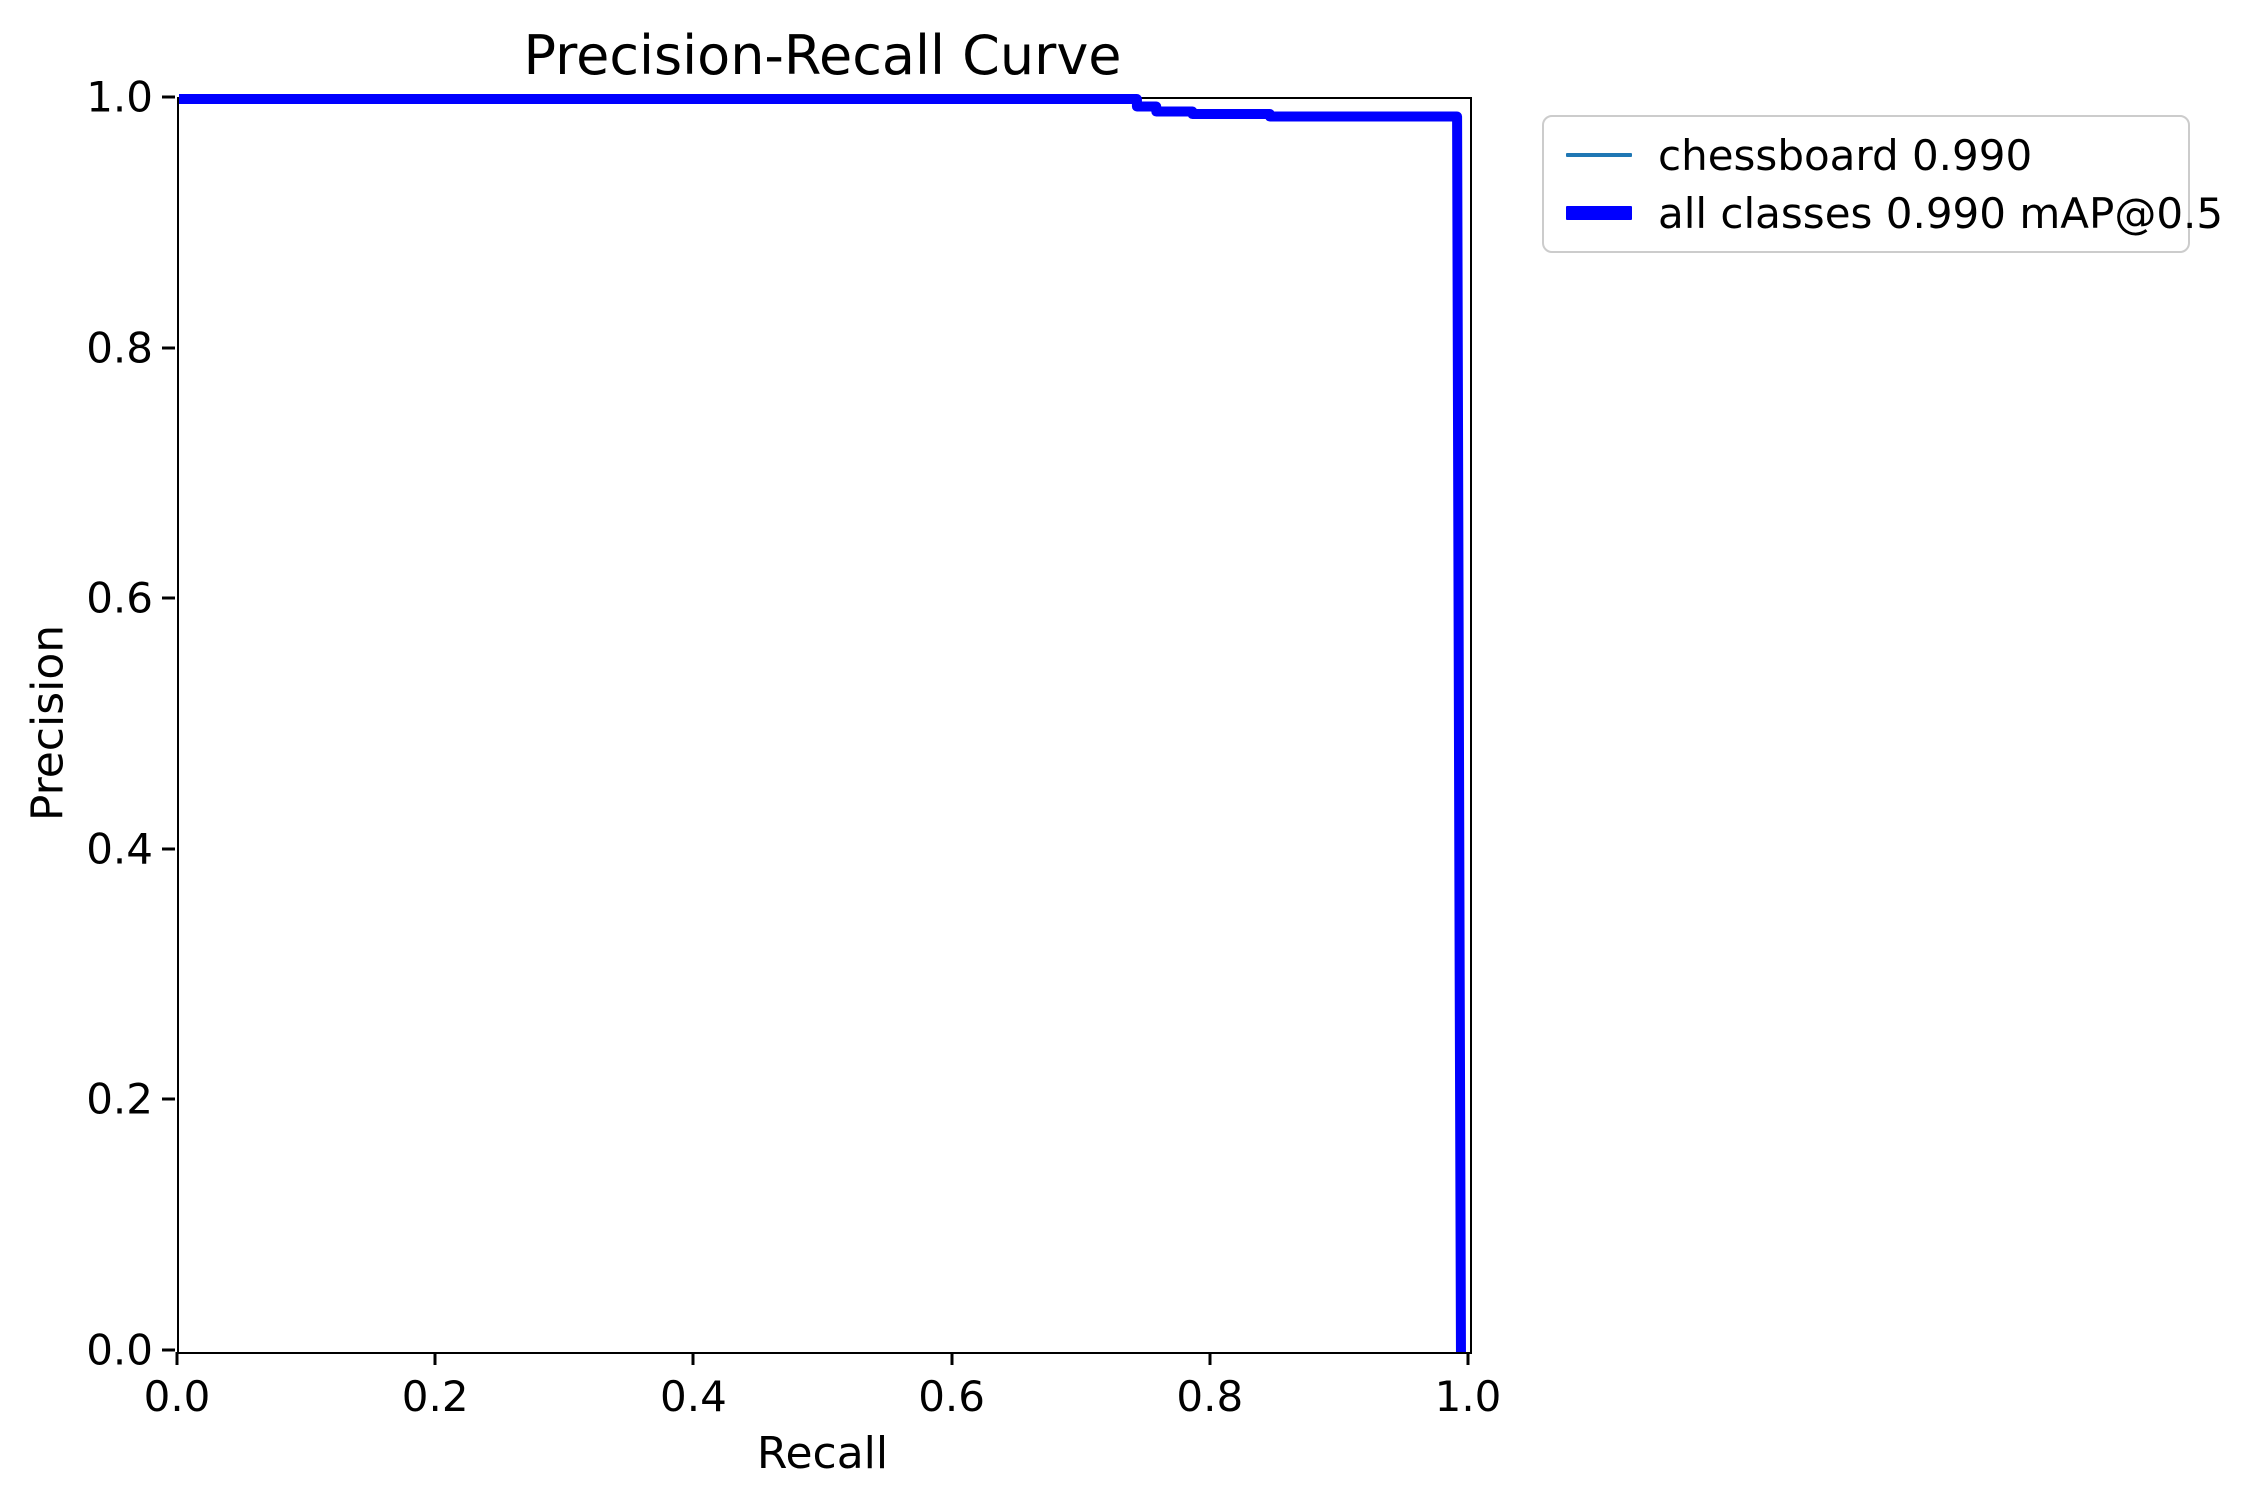 The height and width of the screenshot is (1500, 2250). Describe the element at coordinates (119, 1350) in the screenshot. I see `y-tick-label-0.0: 0.0` at that location.